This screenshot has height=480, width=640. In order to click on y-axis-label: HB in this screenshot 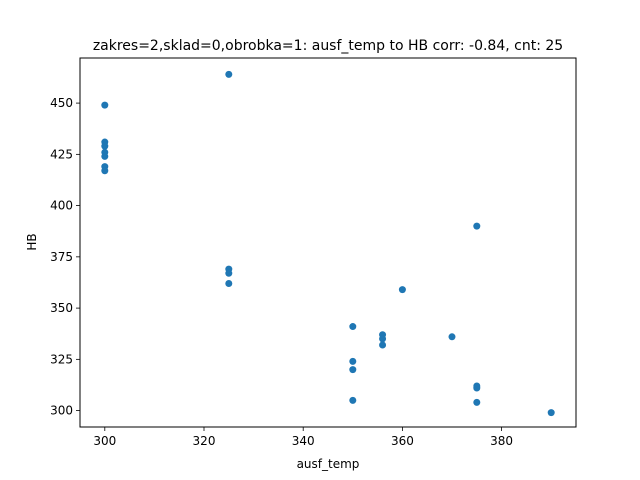, I will do `click(32, 241)`.